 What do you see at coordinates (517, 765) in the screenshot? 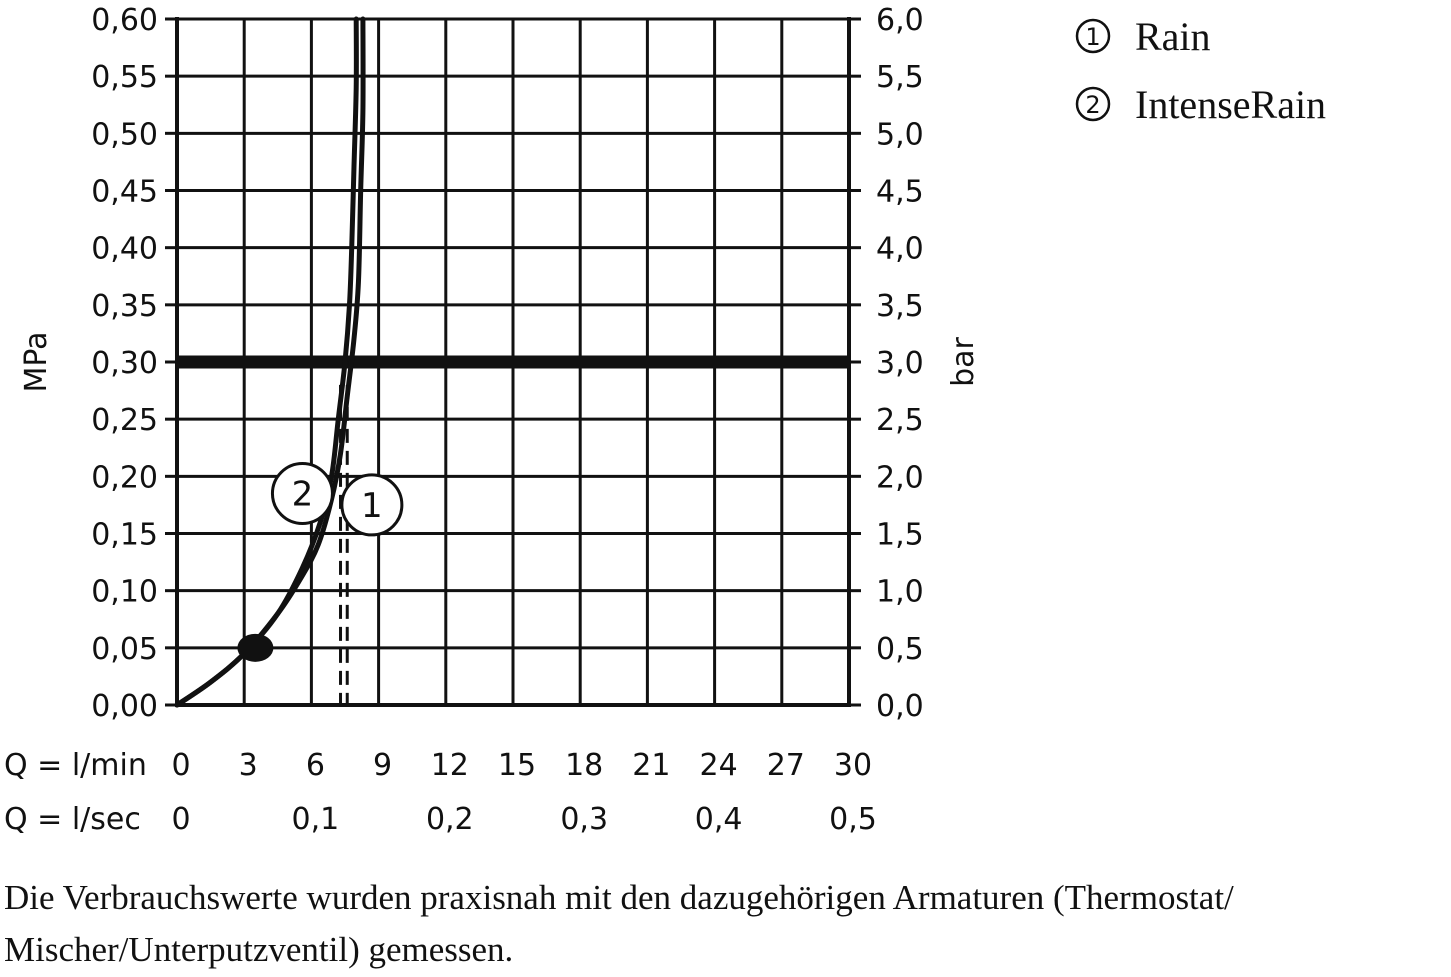
I see `x-primary-tick-label: 15` at bounding box center [517, 765].